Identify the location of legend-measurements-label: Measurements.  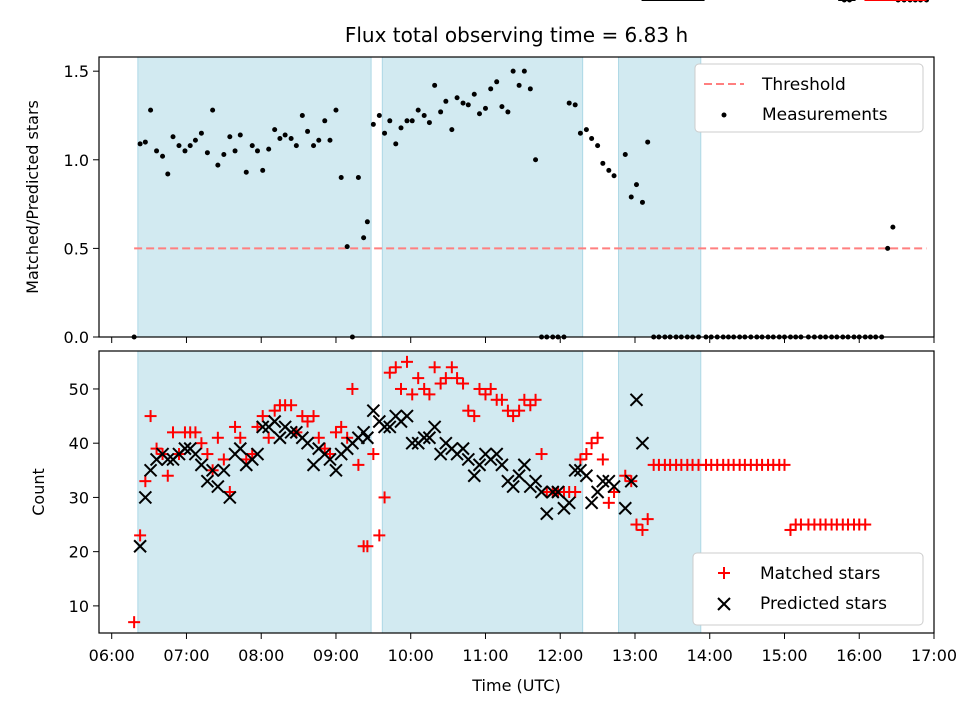
(825, 115).